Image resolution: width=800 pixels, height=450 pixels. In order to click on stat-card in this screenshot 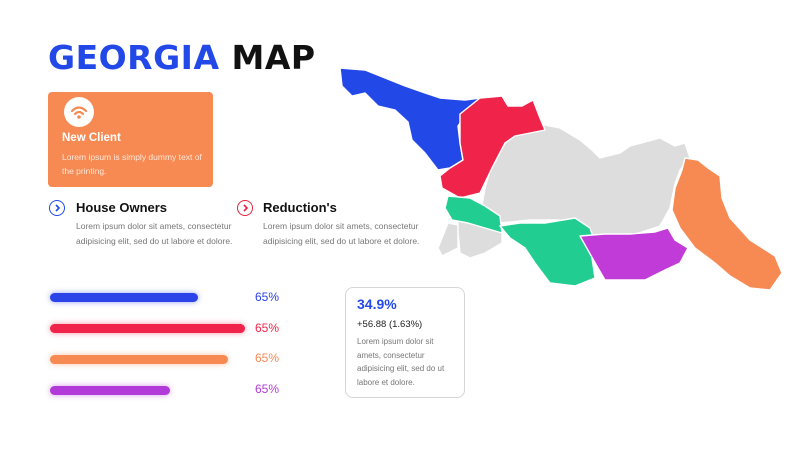, I will do `click(405, 342)`.